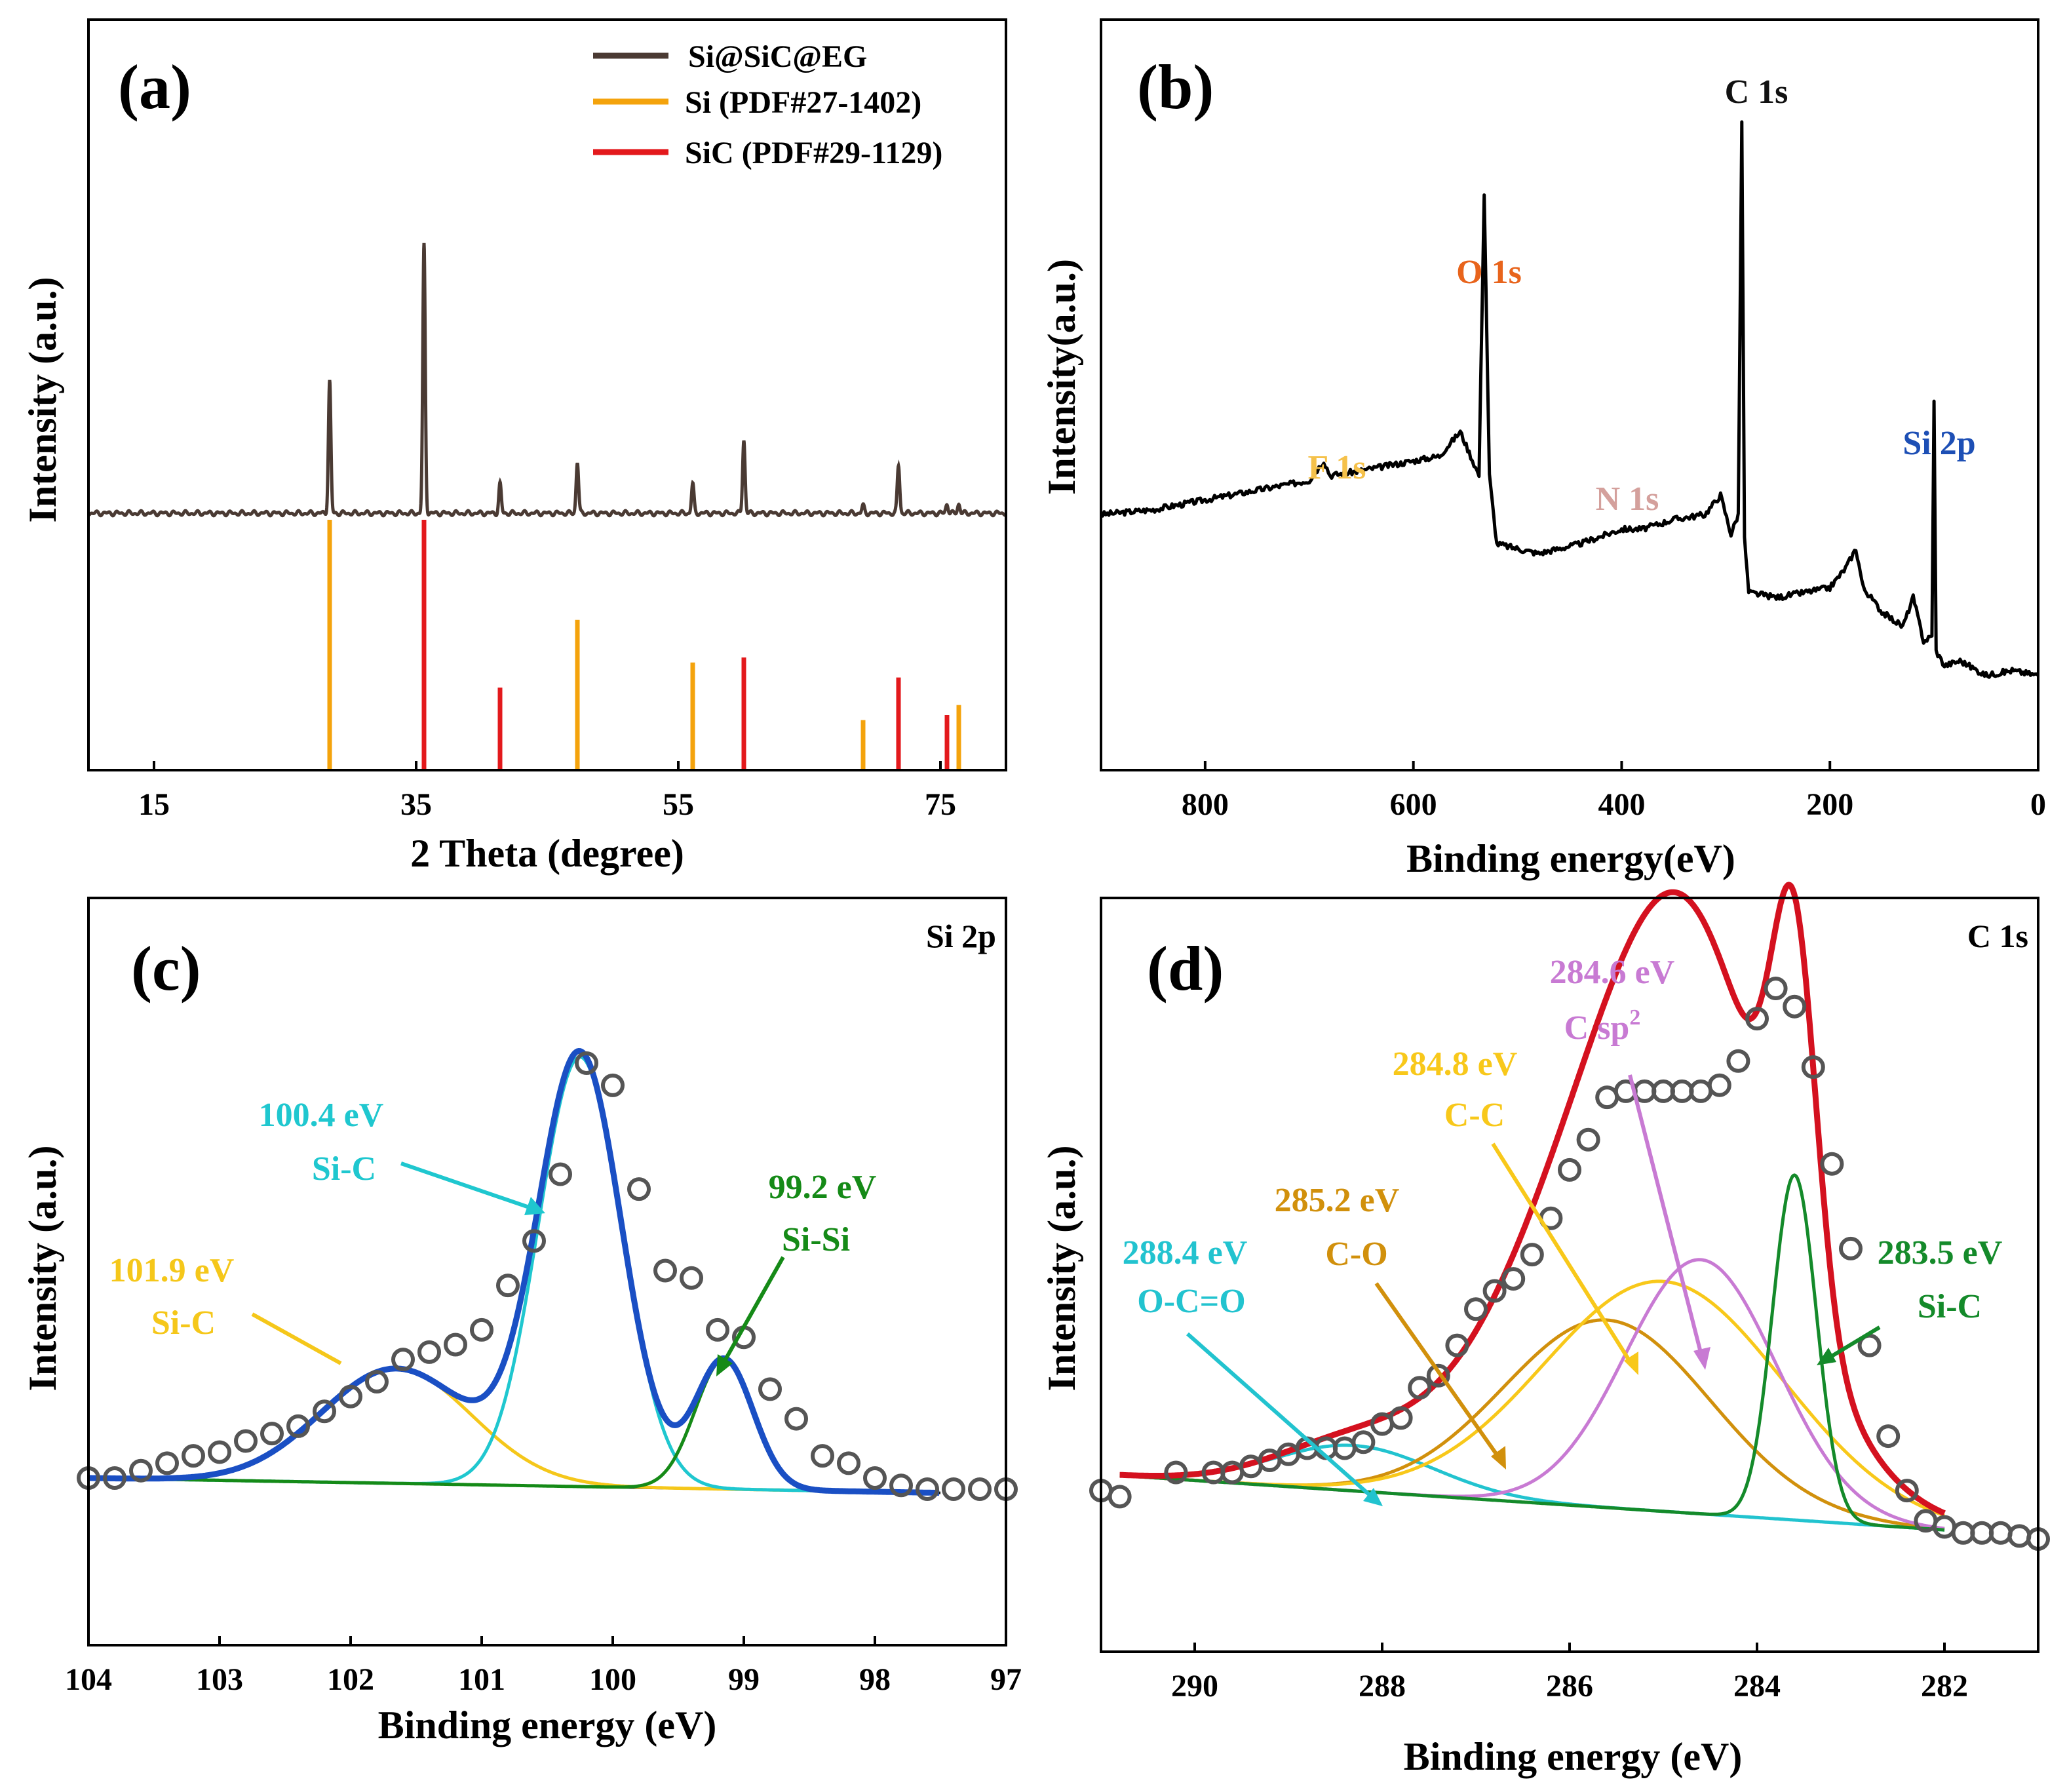 This screenshot has height=1792, width=2067. Describe the element at coordinates (1185, 1253) in the screenshot. I see `label-d-ocoo-energy: 288.4 eV` at that location.